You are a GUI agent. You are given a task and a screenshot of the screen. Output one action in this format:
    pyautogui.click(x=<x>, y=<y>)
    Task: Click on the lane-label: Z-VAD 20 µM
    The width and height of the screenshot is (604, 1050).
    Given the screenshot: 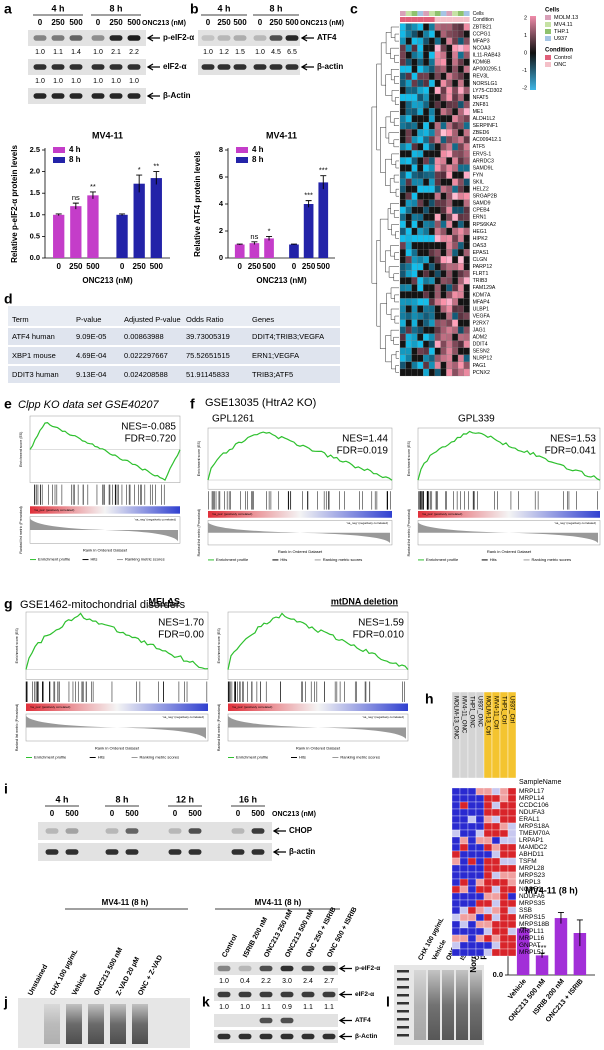 What is the action you would take?
    pyautogui.click(x=128, y=976)
    